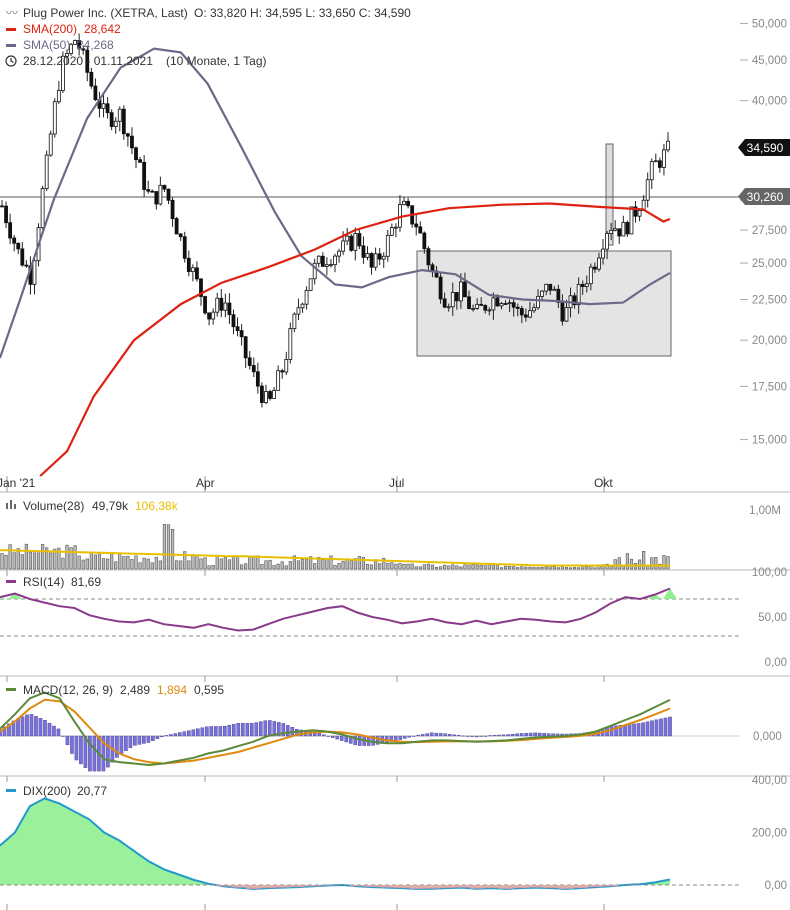 This screenshot has width=790, height=910. Describe the element at coordinates (46, 45) in the screenshot. I see `sma50-label: SMA(50)` at that location.